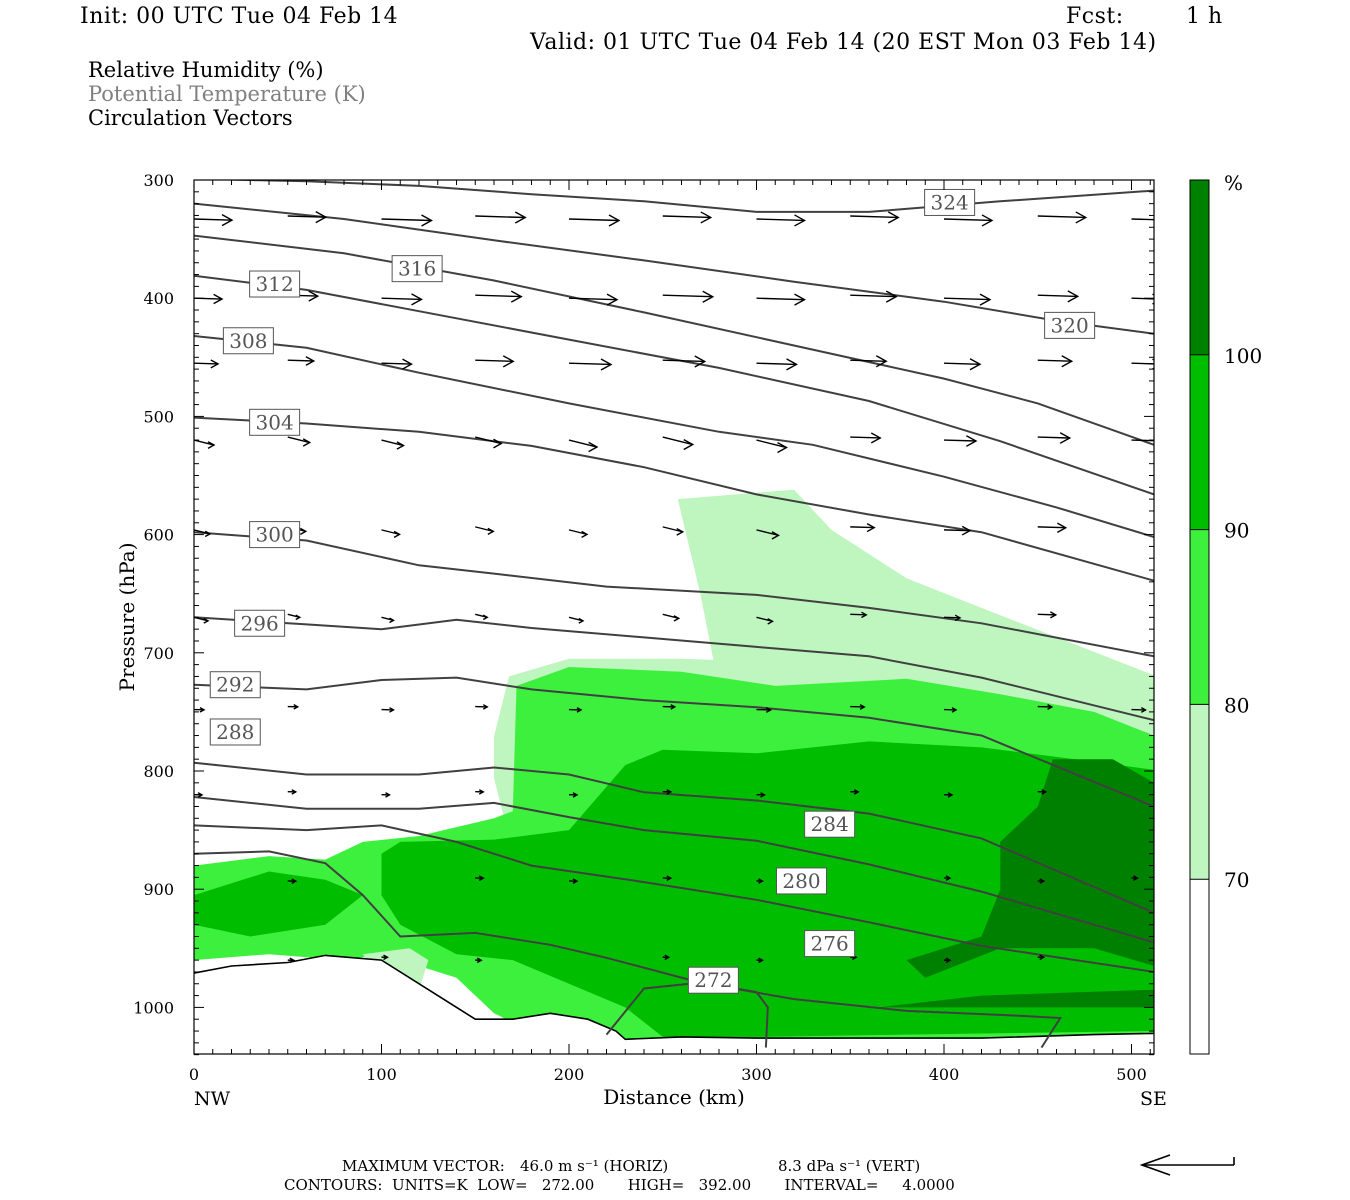 The width and height of the screenshot is (1350, 1200). I want to click on theta-label-276: 276, so click(830, 944).